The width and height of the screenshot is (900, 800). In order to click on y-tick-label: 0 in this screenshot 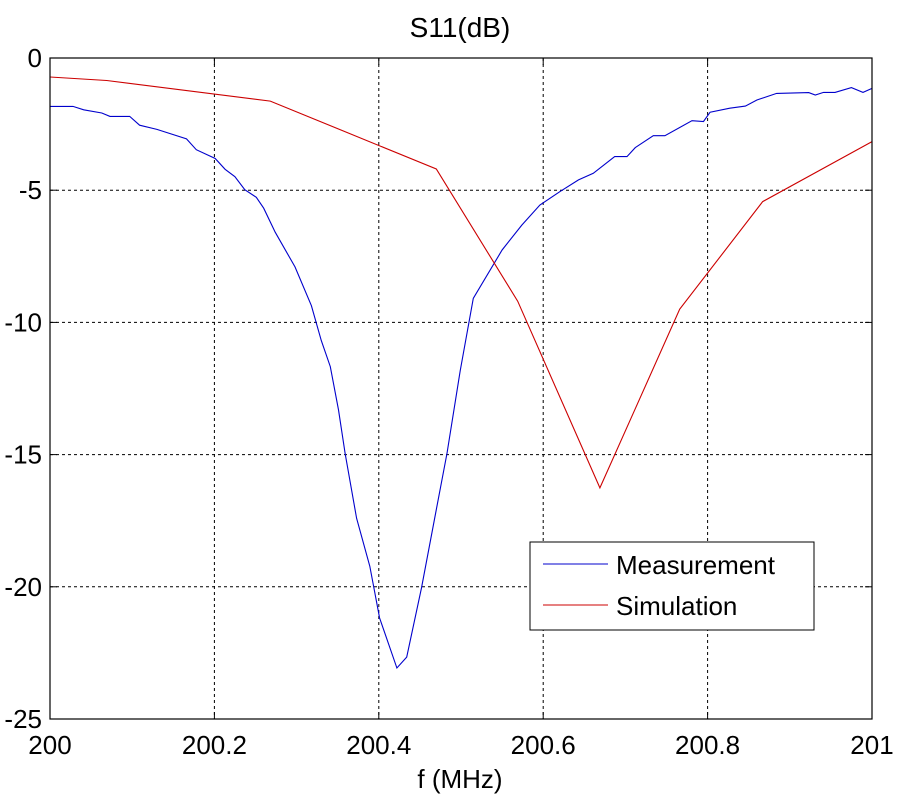, I will do `click(35, 58)`.